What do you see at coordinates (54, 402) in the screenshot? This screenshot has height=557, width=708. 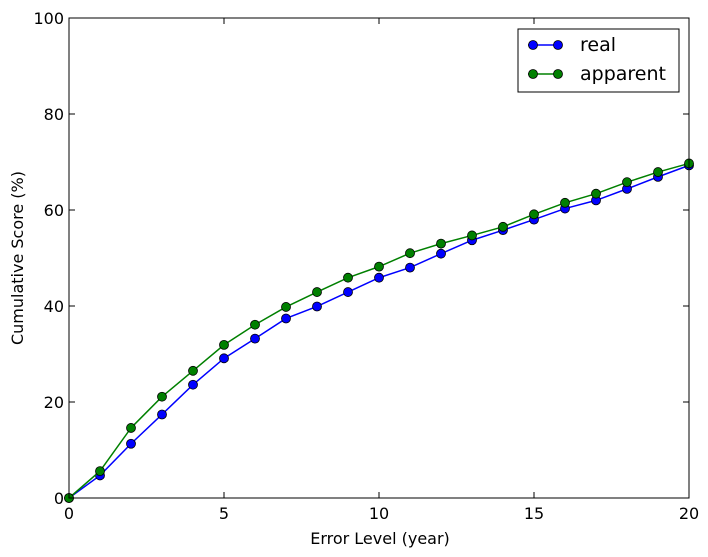 I see `y-tick-label: 20` at bounding box center [54, 402].